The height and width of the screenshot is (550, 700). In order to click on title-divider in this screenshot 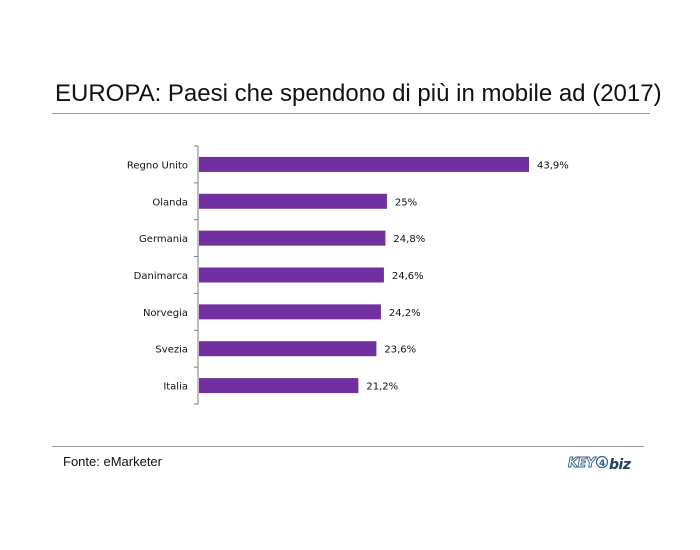, I will do `click(351, 113)`.